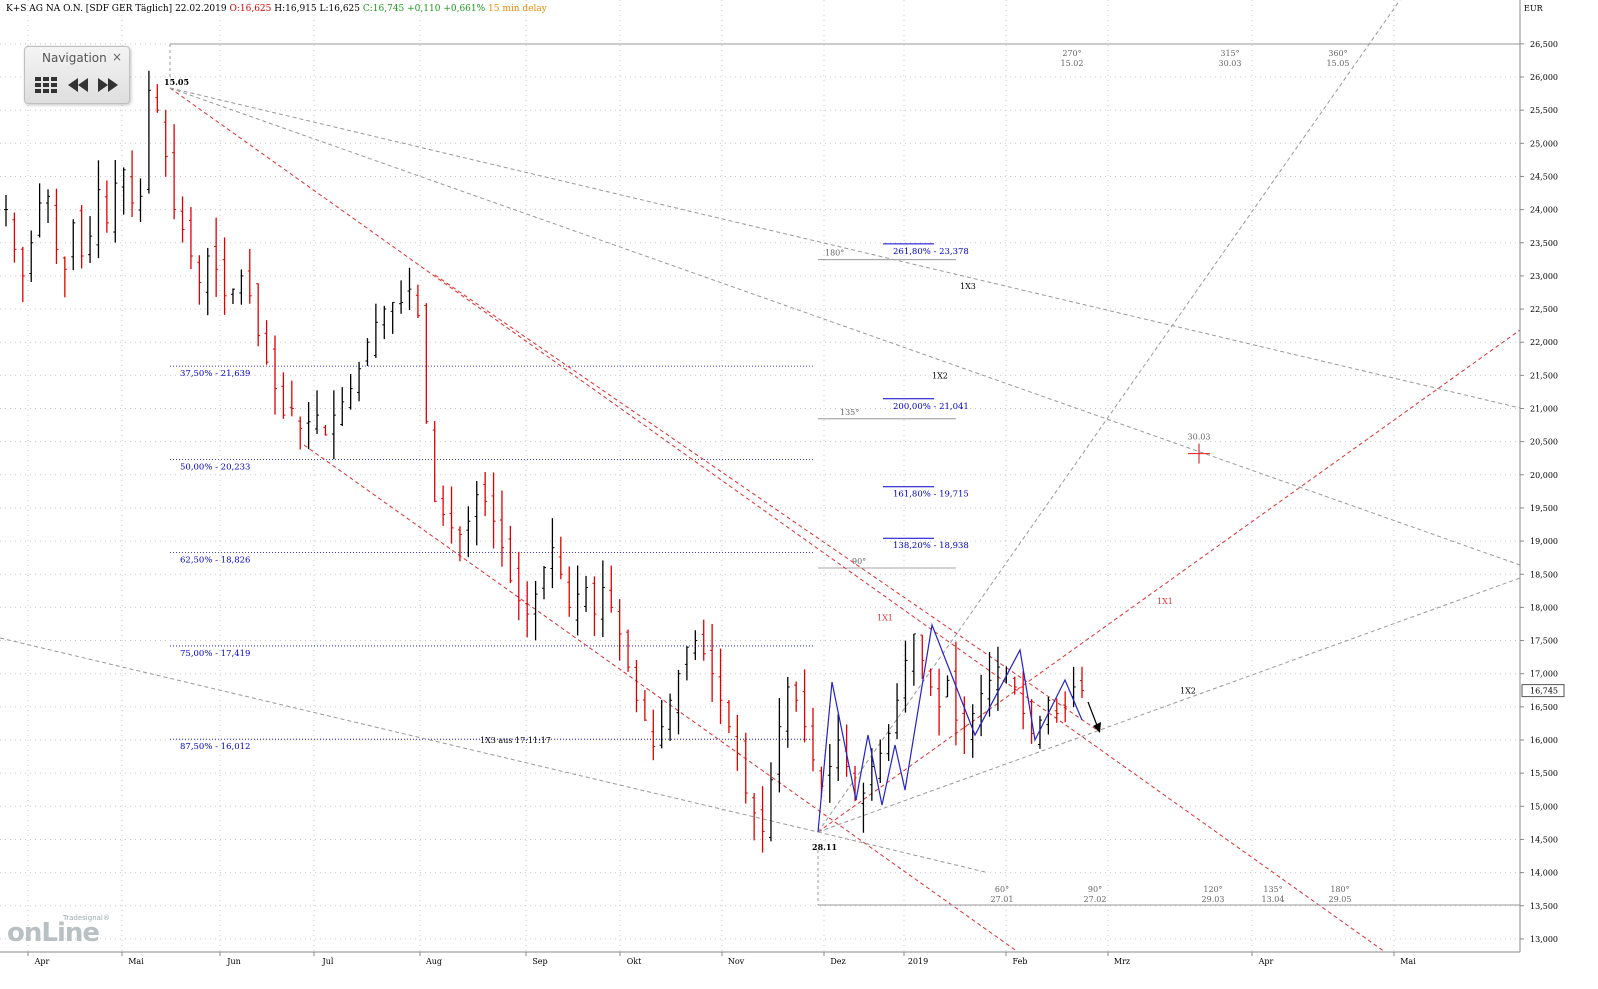 This screenshot has width=1598, height=989. I want to click on logo-text: onLine, so click(53, 933).